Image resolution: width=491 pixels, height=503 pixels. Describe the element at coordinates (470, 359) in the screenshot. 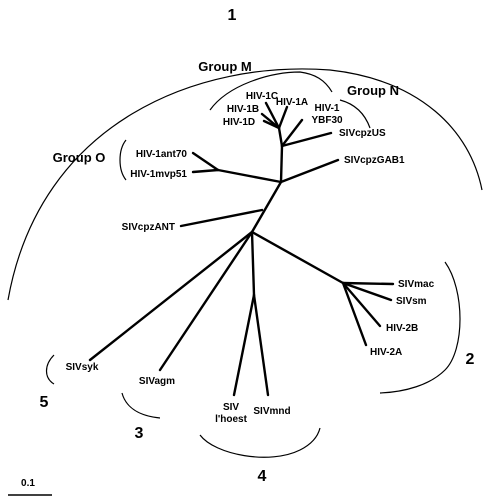

I see `cluster-2-label: 2` at that location.